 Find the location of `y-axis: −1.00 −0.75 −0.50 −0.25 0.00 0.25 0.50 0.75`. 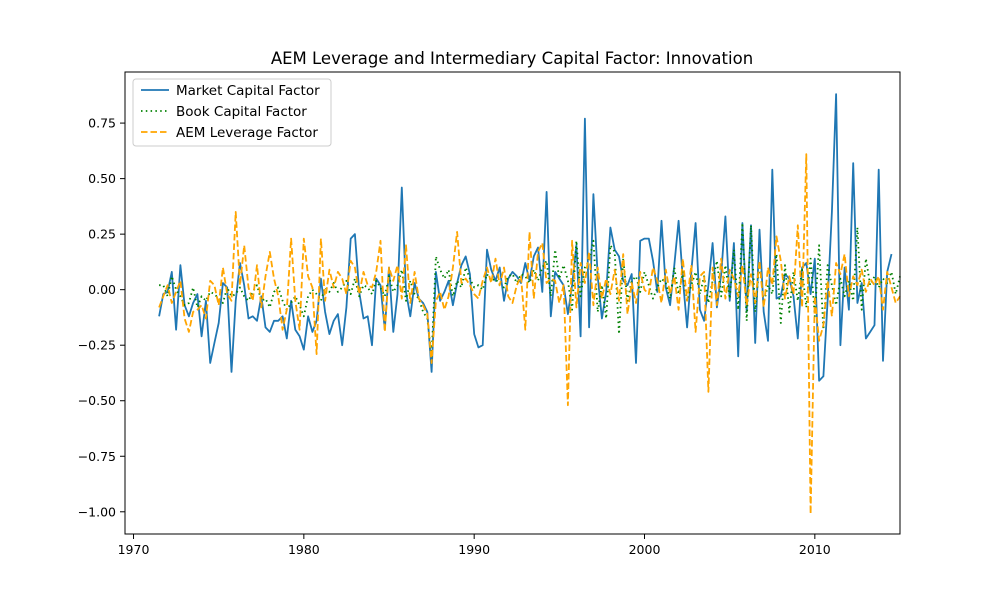

y-axis: −1.00 −0.75 −0.50 −0.25 0.00 0.25 0.50 0.75 is located at coordinates (101, 317).